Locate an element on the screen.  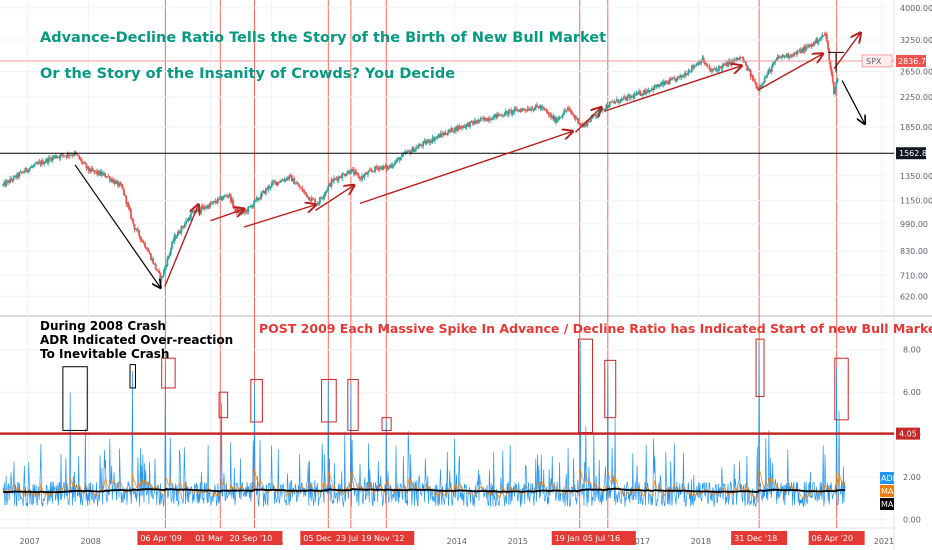
price-tick-label: 4000.00 is located at coordinates (916, 8).